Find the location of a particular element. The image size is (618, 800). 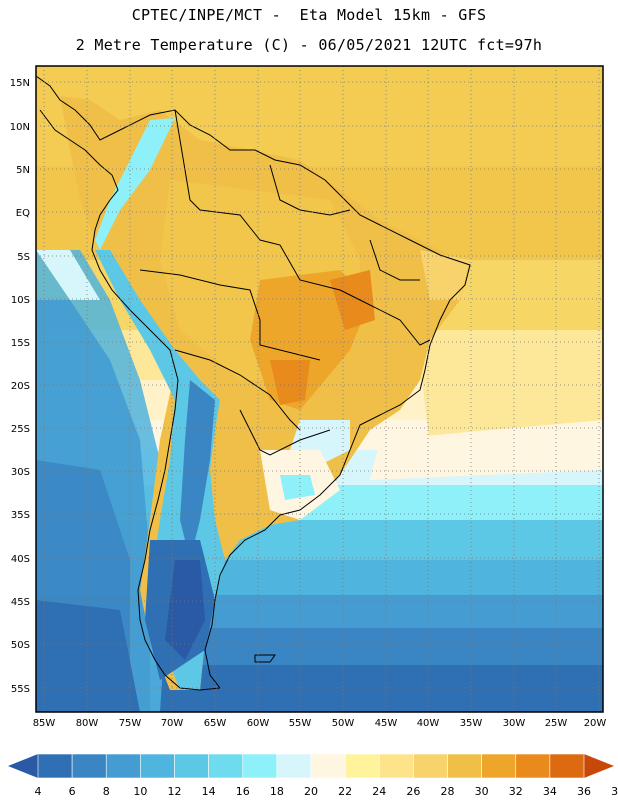

lat-label: 40S is located at coordinates (20, 559).